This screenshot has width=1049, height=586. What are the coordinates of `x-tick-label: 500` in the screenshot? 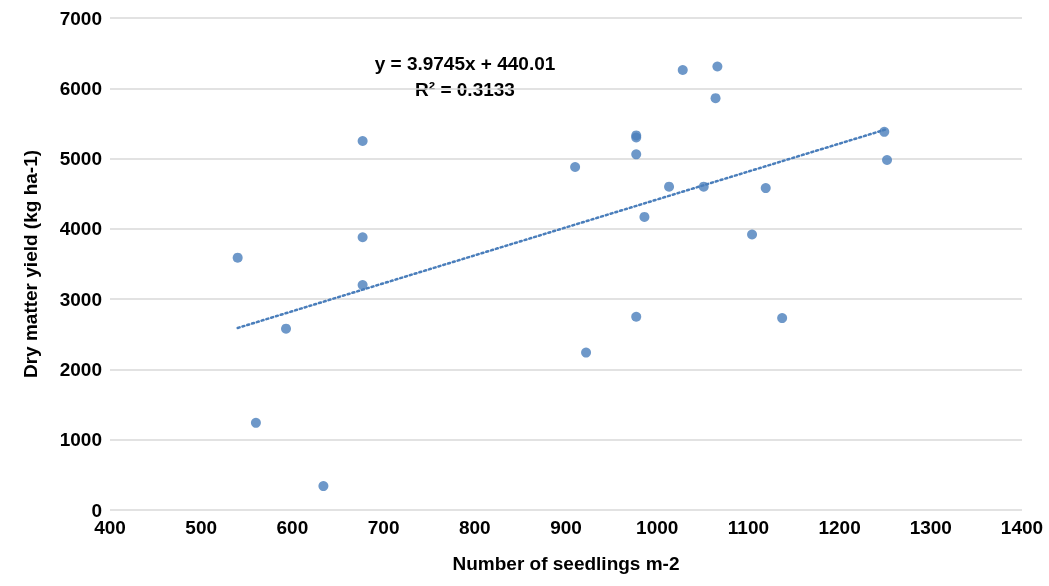 It's located at (201, 527).